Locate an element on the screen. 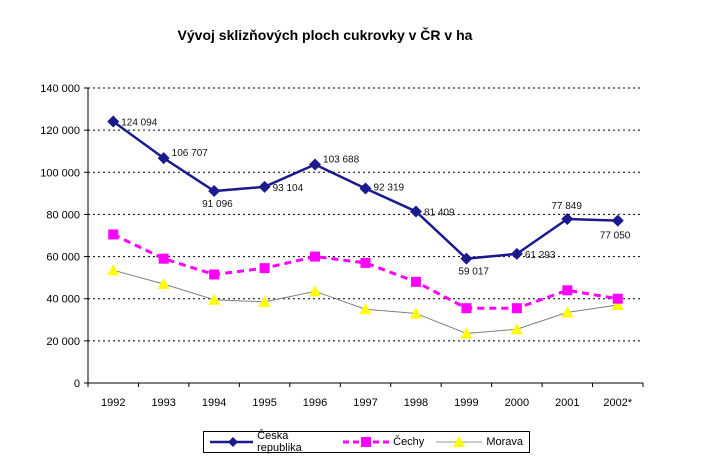 Image resolution: width=706 pixels, height=474 pixels. data-label: 77 849 is located at coordinates (566, 206).